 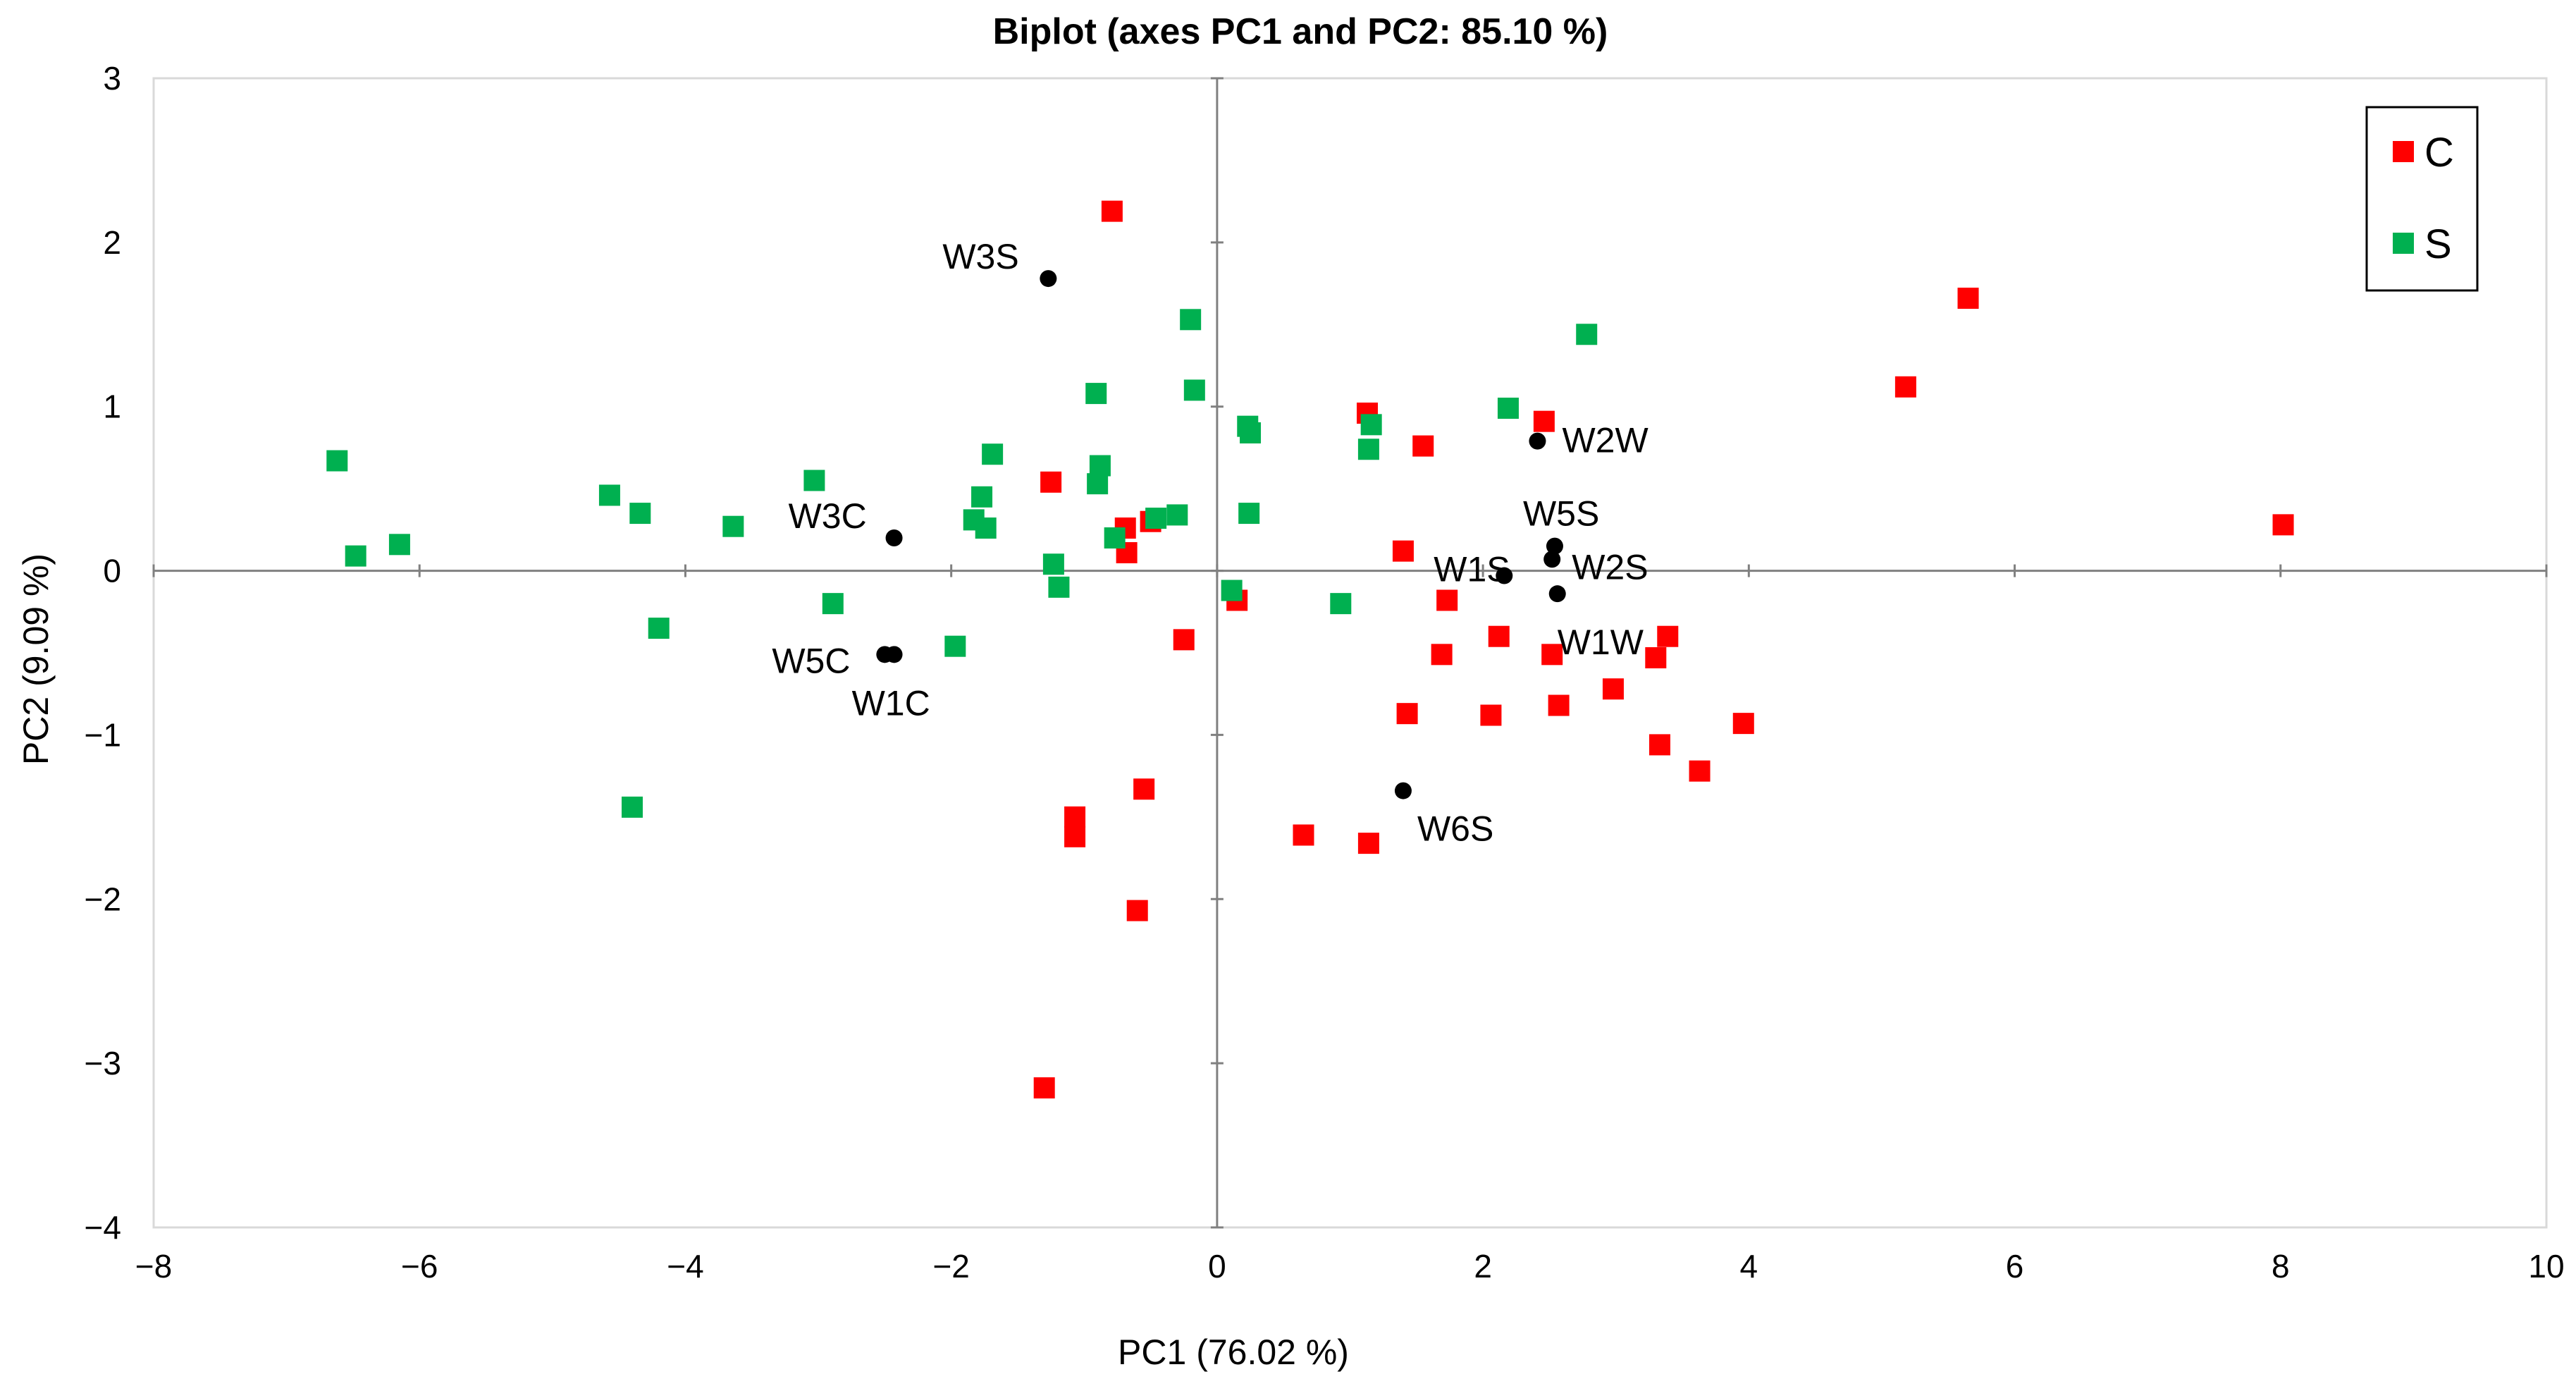 What do you see at coordinates (2438, 244) in the screenshot?
I see `legend-label-S: S` at bounding box center [2438, 244].